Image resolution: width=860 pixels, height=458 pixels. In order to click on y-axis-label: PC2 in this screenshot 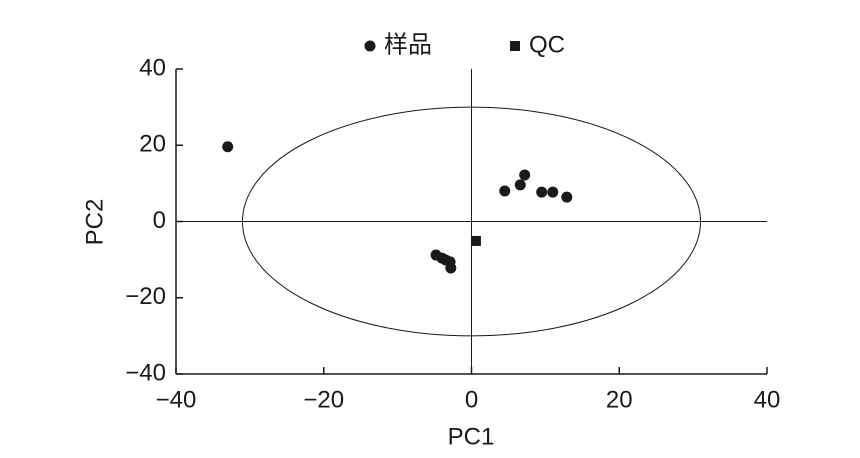, I will do `click(94, 222)`.